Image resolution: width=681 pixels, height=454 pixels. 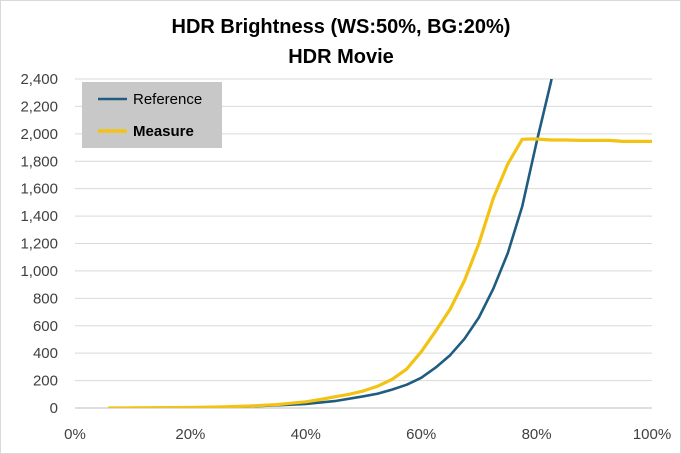 I want to click on y-tick-label: 1,200, so click(x=39, y=244).